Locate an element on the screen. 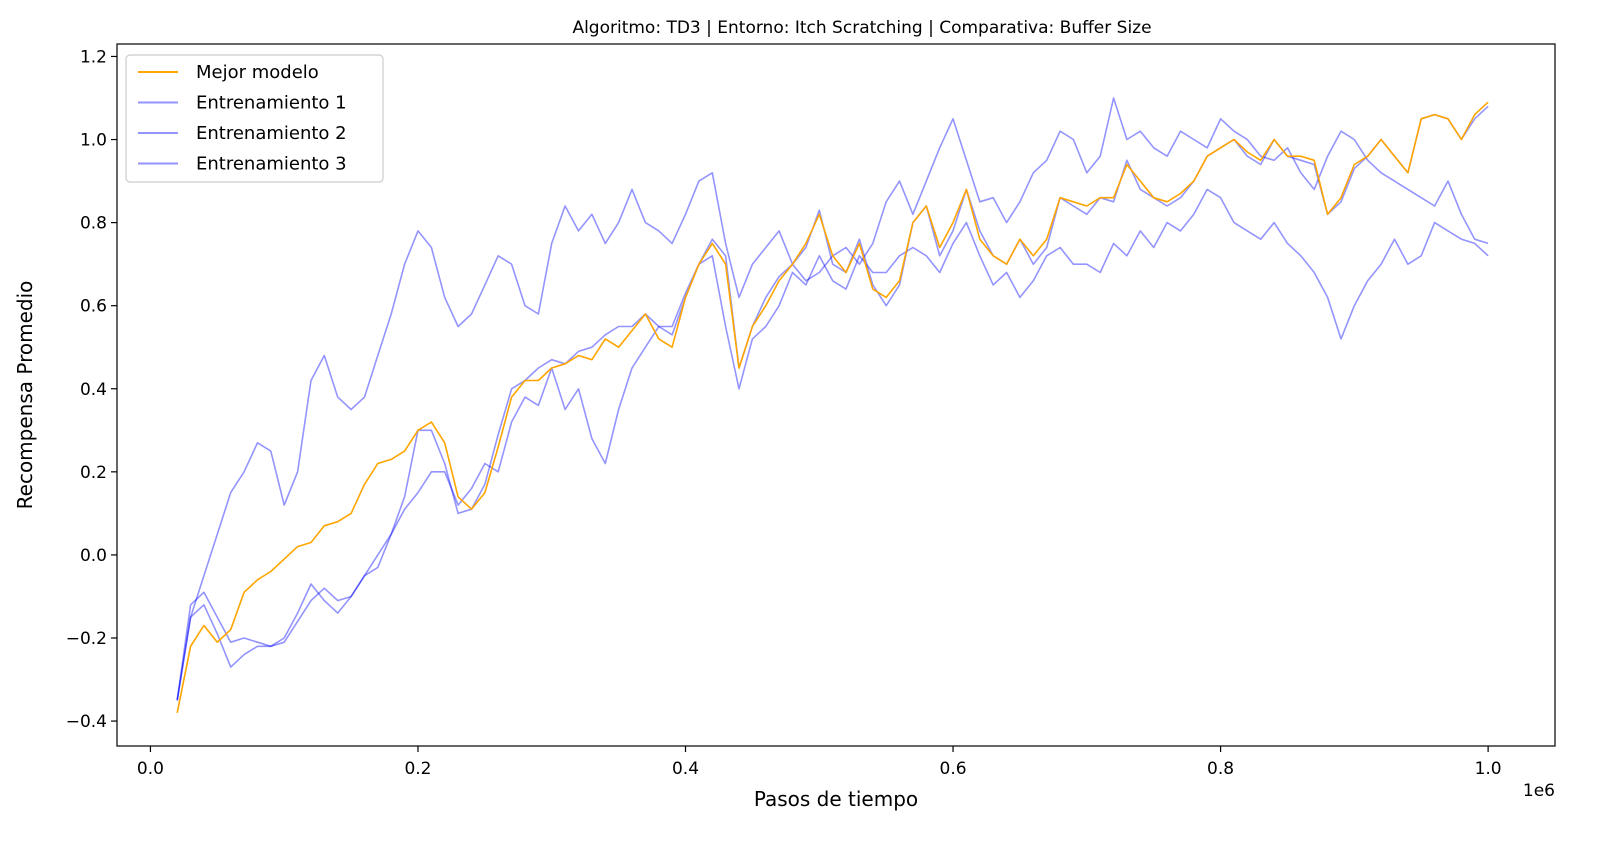  y-axis-label: Recompensa Promedio is located at coordinates (25, 395).